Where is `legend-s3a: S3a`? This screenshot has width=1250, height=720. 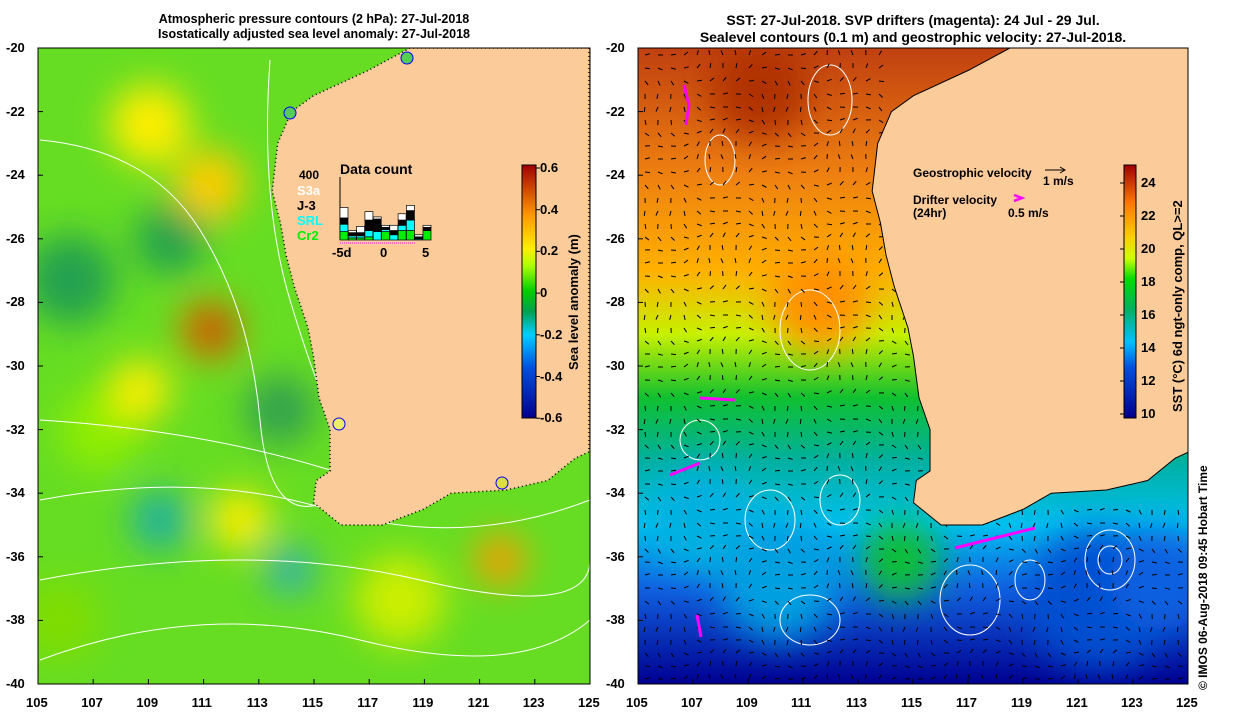
legend-s3a: S3a is located at coordinates (309, 190).